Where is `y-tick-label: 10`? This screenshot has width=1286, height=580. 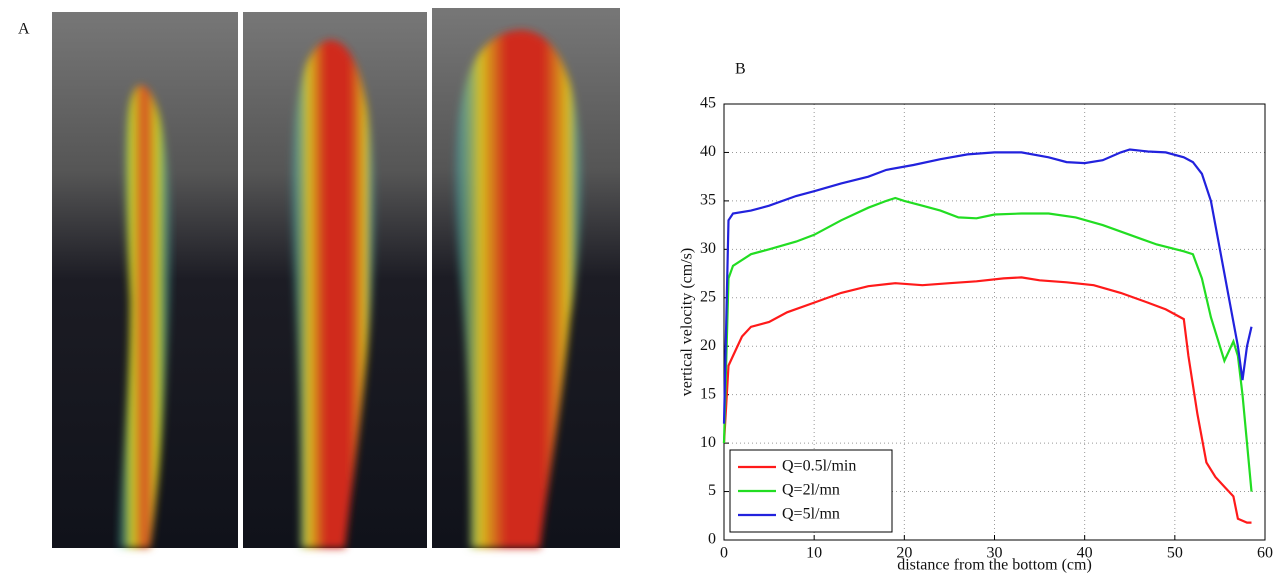
y-tick-label: 10 is located at coordinates (708, 442).